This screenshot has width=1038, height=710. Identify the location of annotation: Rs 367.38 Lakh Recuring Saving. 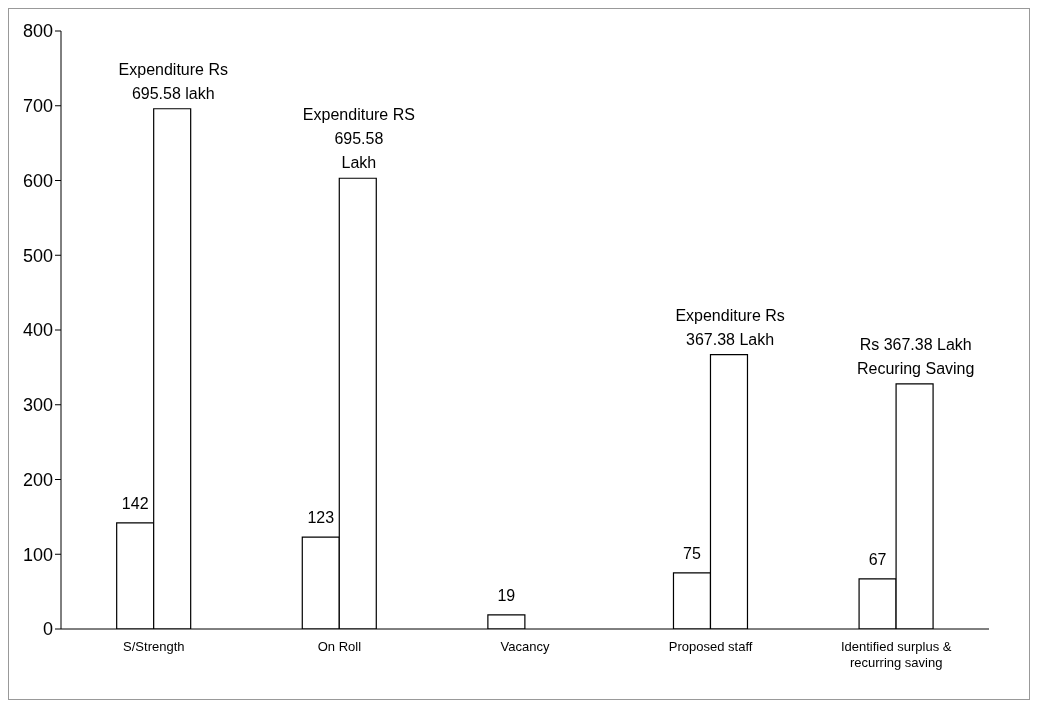
(916, 356).